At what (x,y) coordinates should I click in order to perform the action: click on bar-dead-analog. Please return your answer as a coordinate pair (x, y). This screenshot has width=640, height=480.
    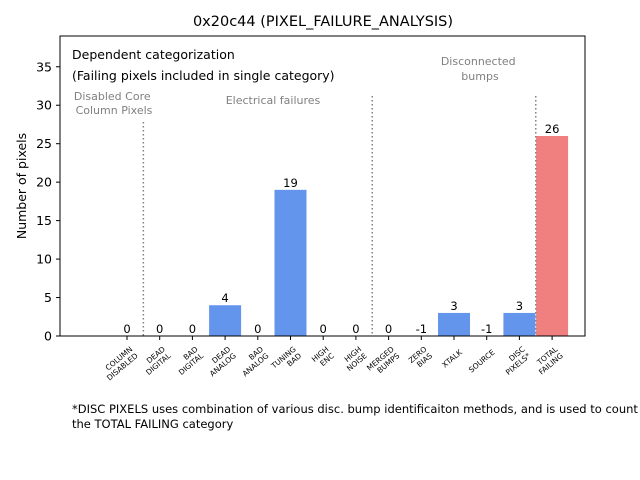
    Looking at the image, I should click on (225, 320).